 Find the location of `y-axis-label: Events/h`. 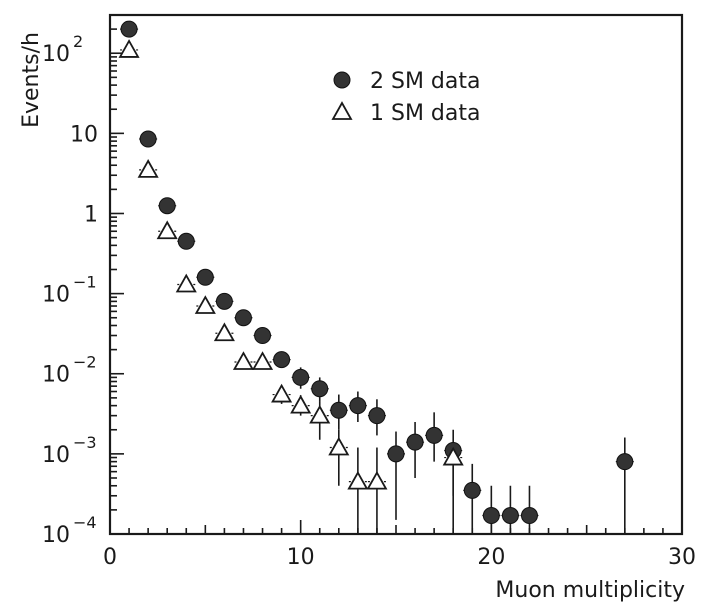

y-axis-label: Events/h is located at coordinates (31, 80).